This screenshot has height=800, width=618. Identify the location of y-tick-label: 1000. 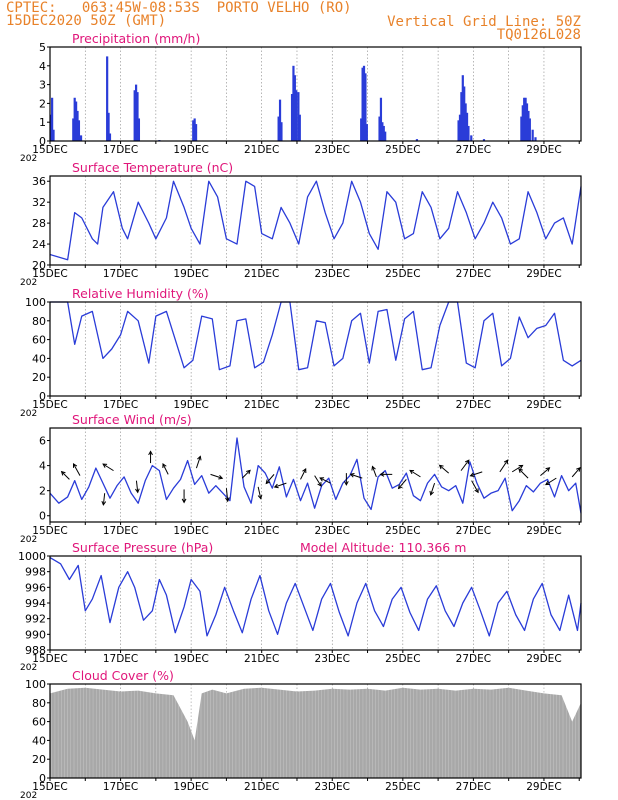
(32, 556).